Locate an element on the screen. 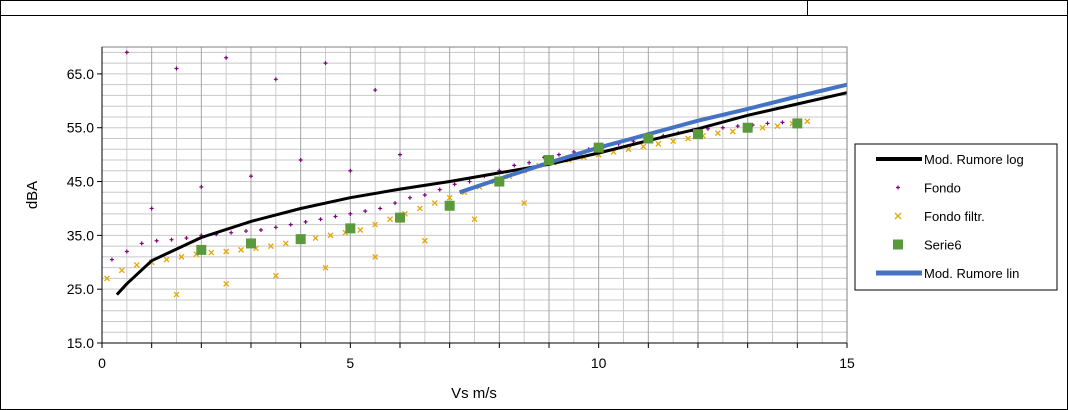 The width and height of the screenshot is (1068, 410). x-axis-title: Vs m/s is located at coordinates (474, 393).